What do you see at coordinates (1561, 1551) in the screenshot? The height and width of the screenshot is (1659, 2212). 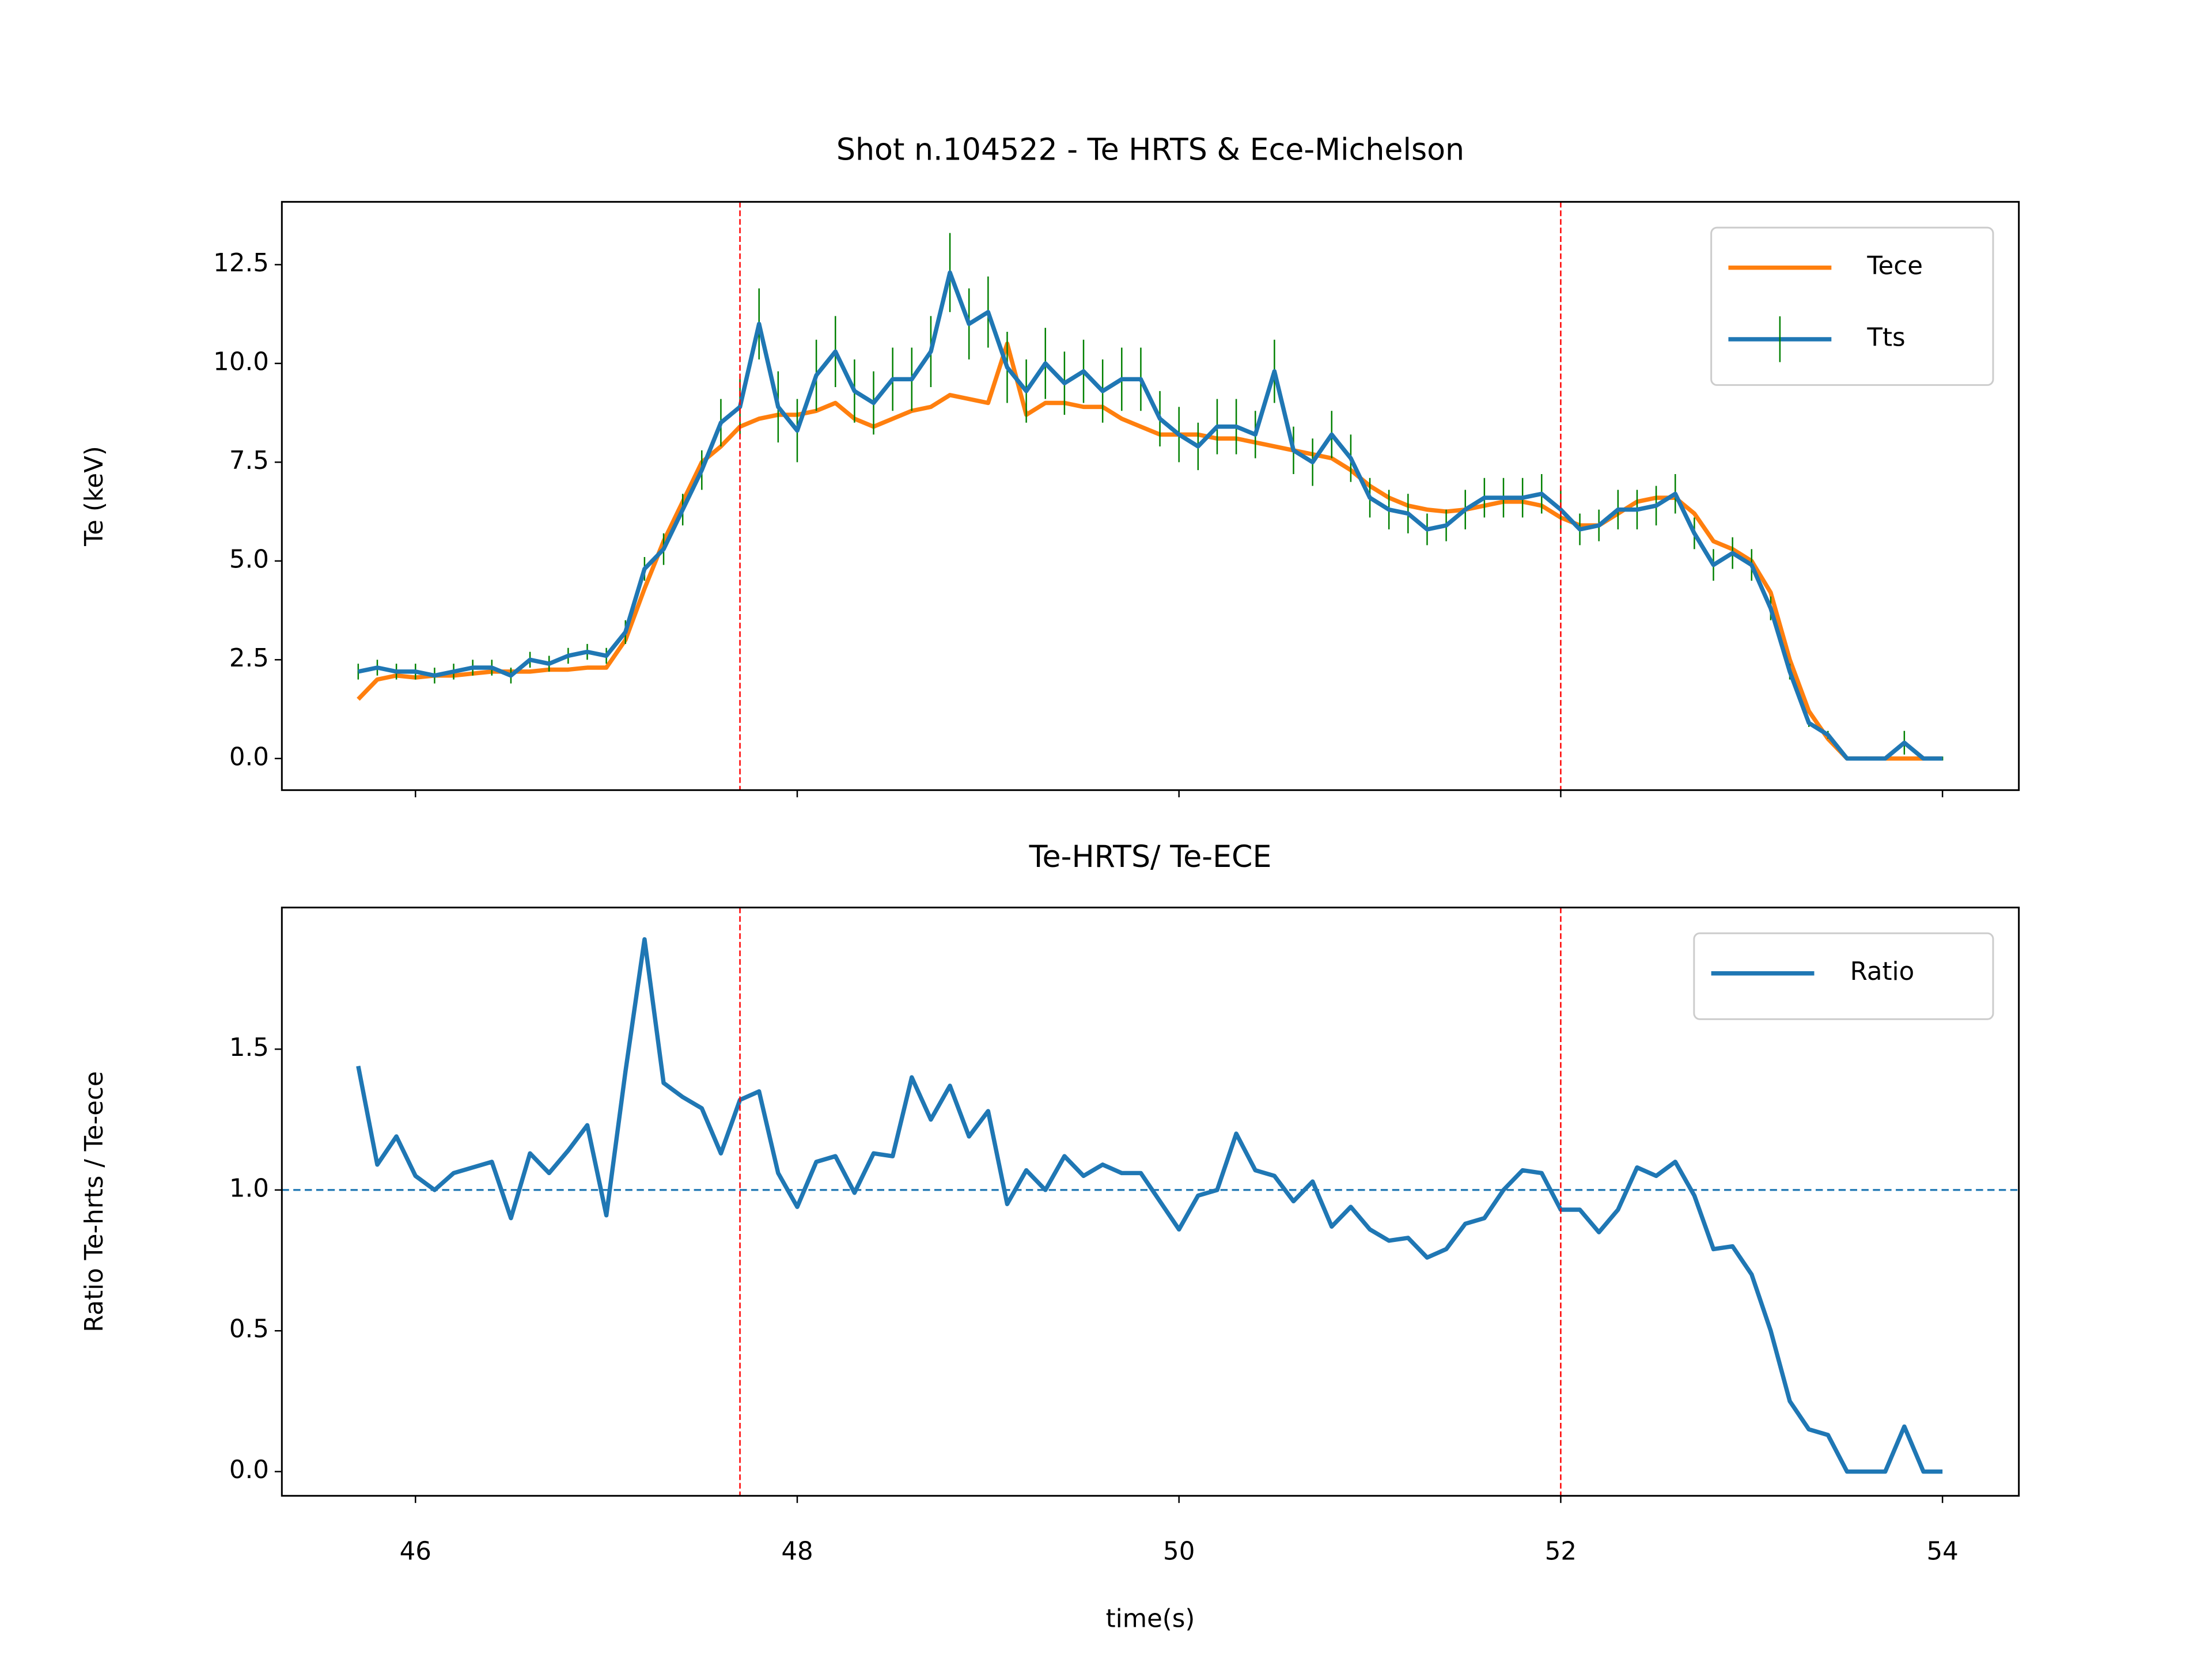 I see `x-tick-label: 52` at bounding box center [1561, 1551].